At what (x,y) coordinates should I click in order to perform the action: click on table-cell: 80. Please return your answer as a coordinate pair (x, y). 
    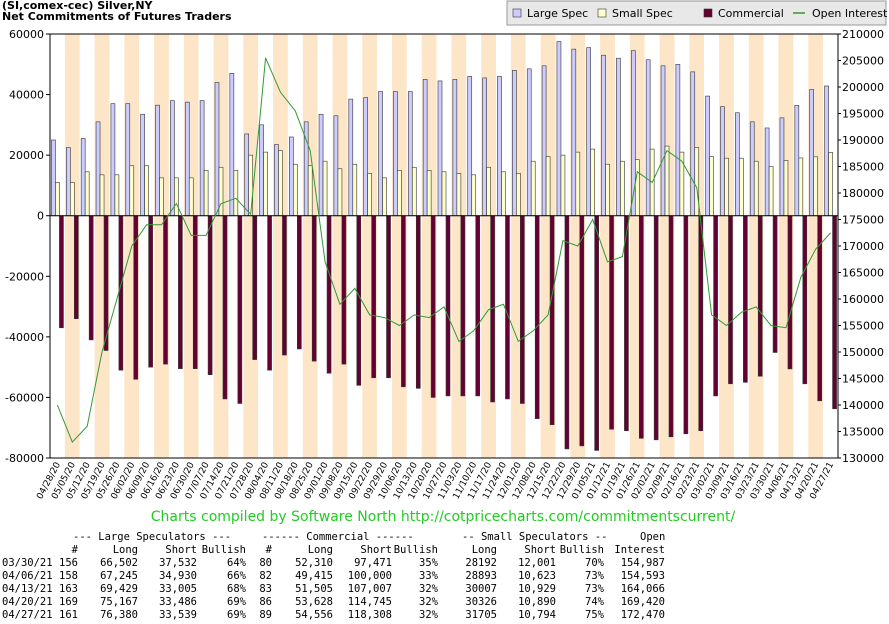
    Looking at the image, I should click on (265, 563).